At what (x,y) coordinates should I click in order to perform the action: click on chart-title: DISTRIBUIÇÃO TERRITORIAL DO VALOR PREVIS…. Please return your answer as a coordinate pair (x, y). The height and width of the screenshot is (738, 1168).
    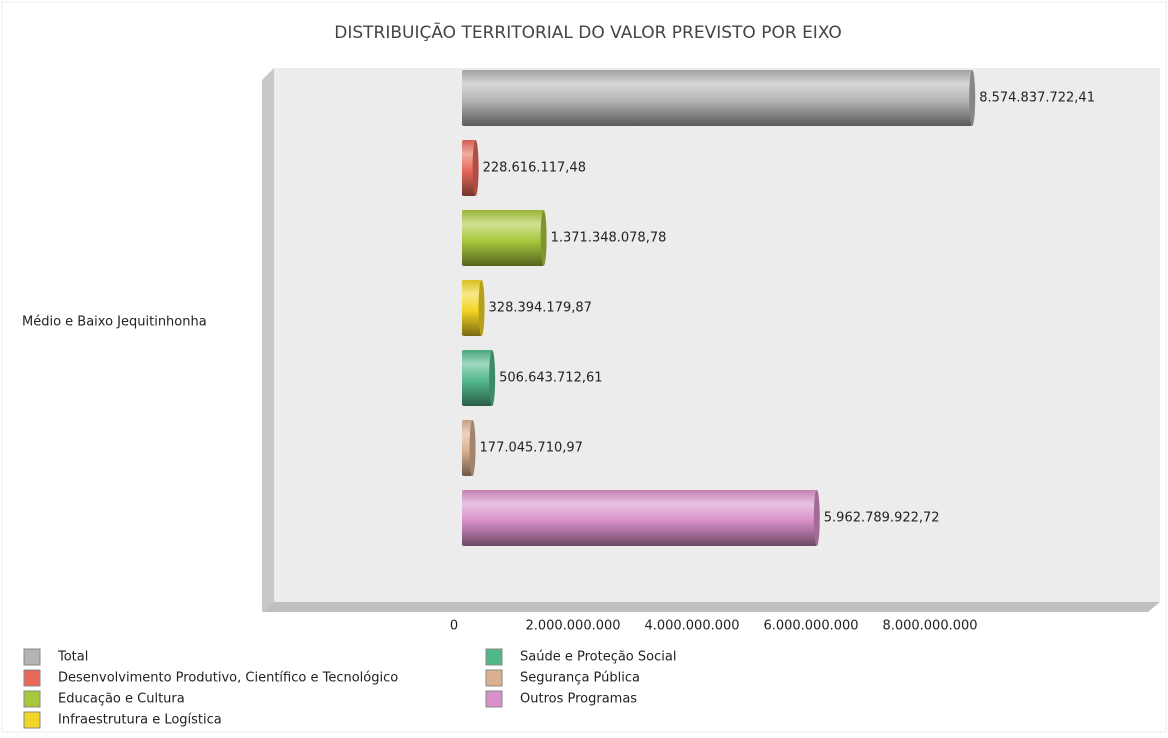
    Looking at the image, I should click on (588, 32).